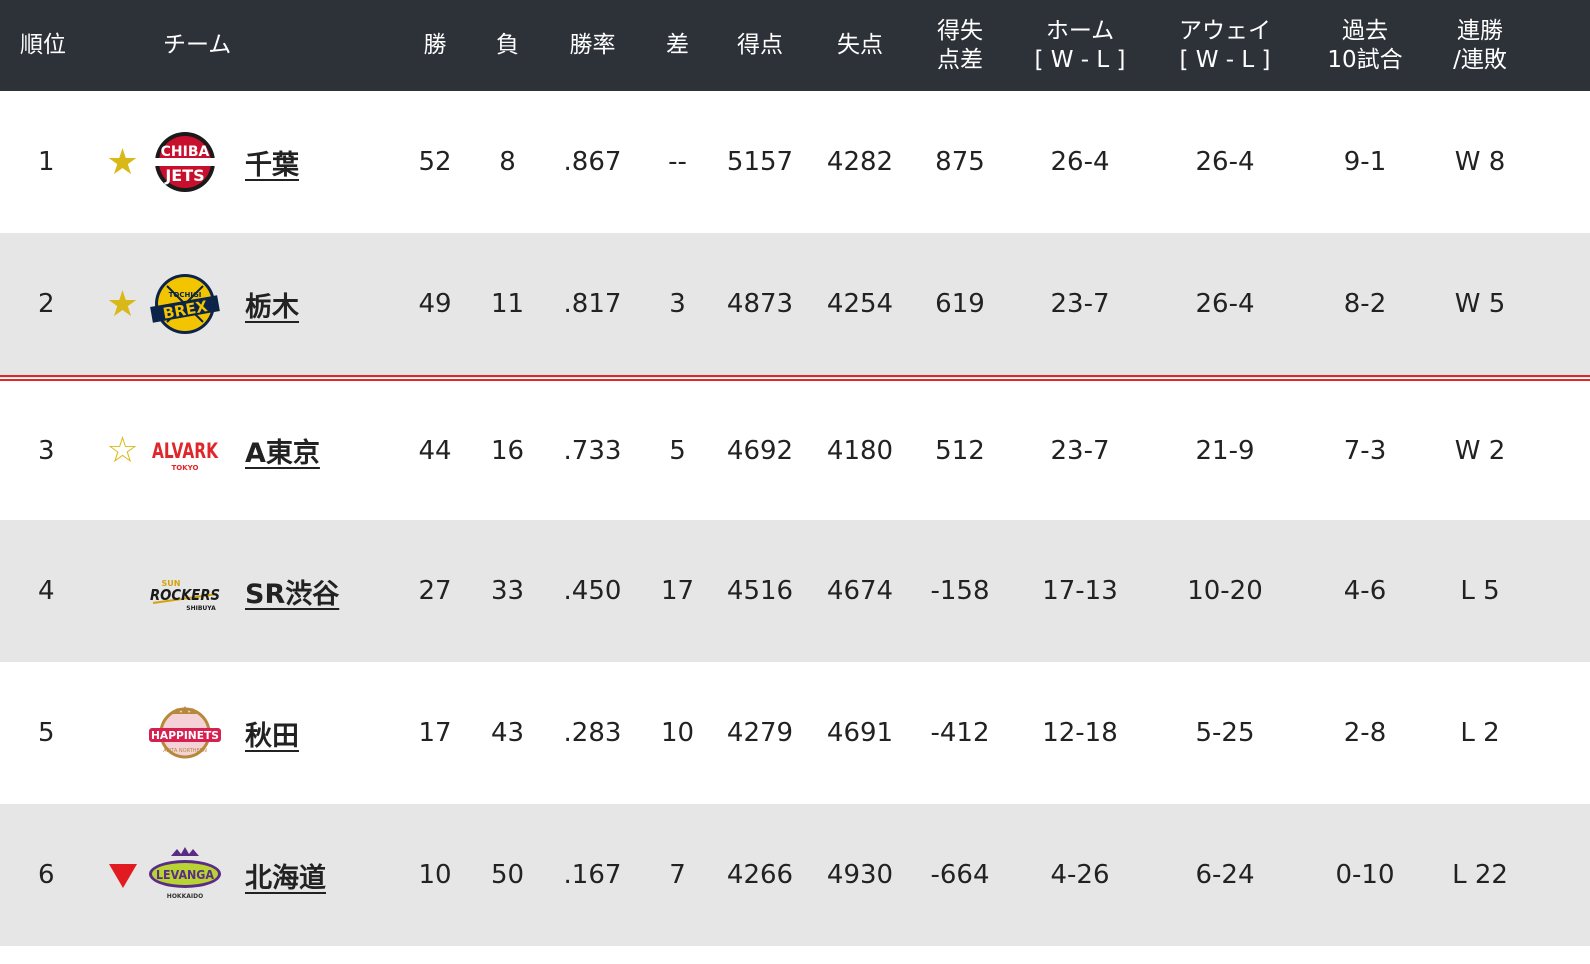 The width and height of the screenshot is (1590, 964). I want to click on akita-happinets-logo-icon: HAPPINETS AKITA NORTHERN, so click(185, 732).